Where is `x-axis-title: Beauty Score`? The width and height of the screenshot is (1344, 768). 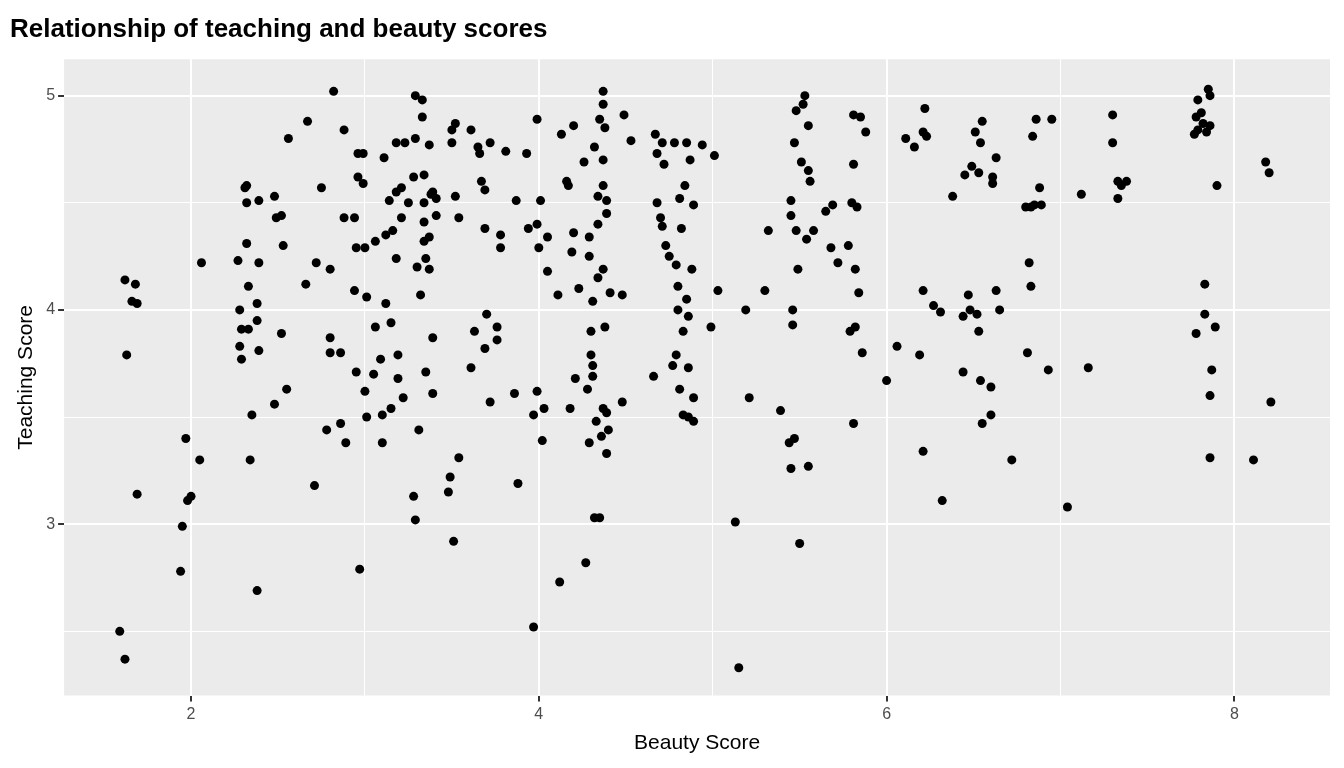
x-axis-title: Beauty Score is located at coordinates (697, 742).